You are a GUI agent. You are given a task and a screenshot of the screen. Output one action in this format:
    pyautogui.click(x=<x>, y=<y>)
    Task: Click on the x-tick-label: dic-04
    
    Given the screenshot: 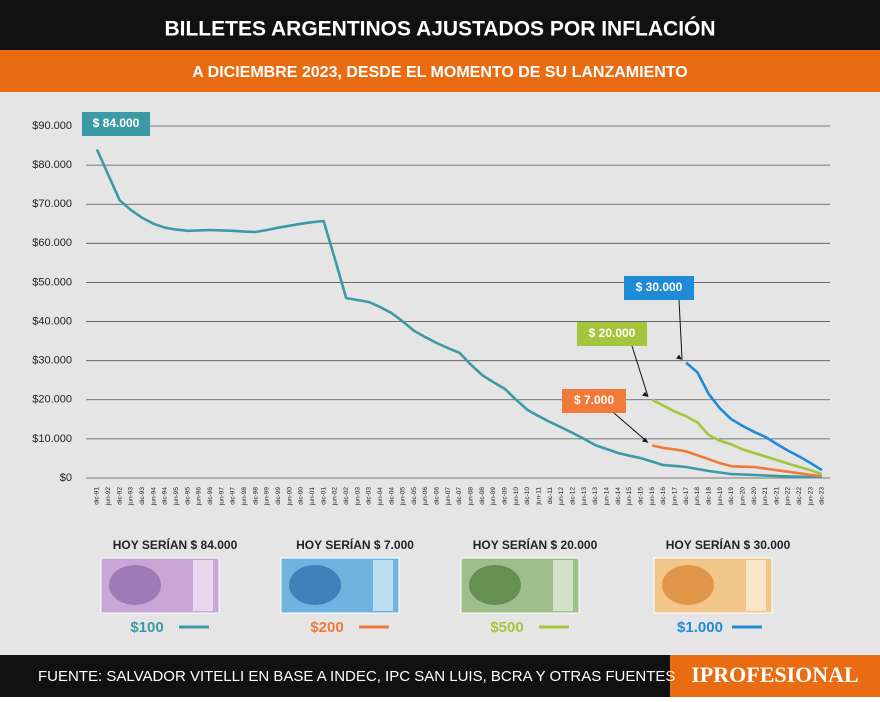 What is the action you would take?
    pyautogui.click(x=391, y=496)
    